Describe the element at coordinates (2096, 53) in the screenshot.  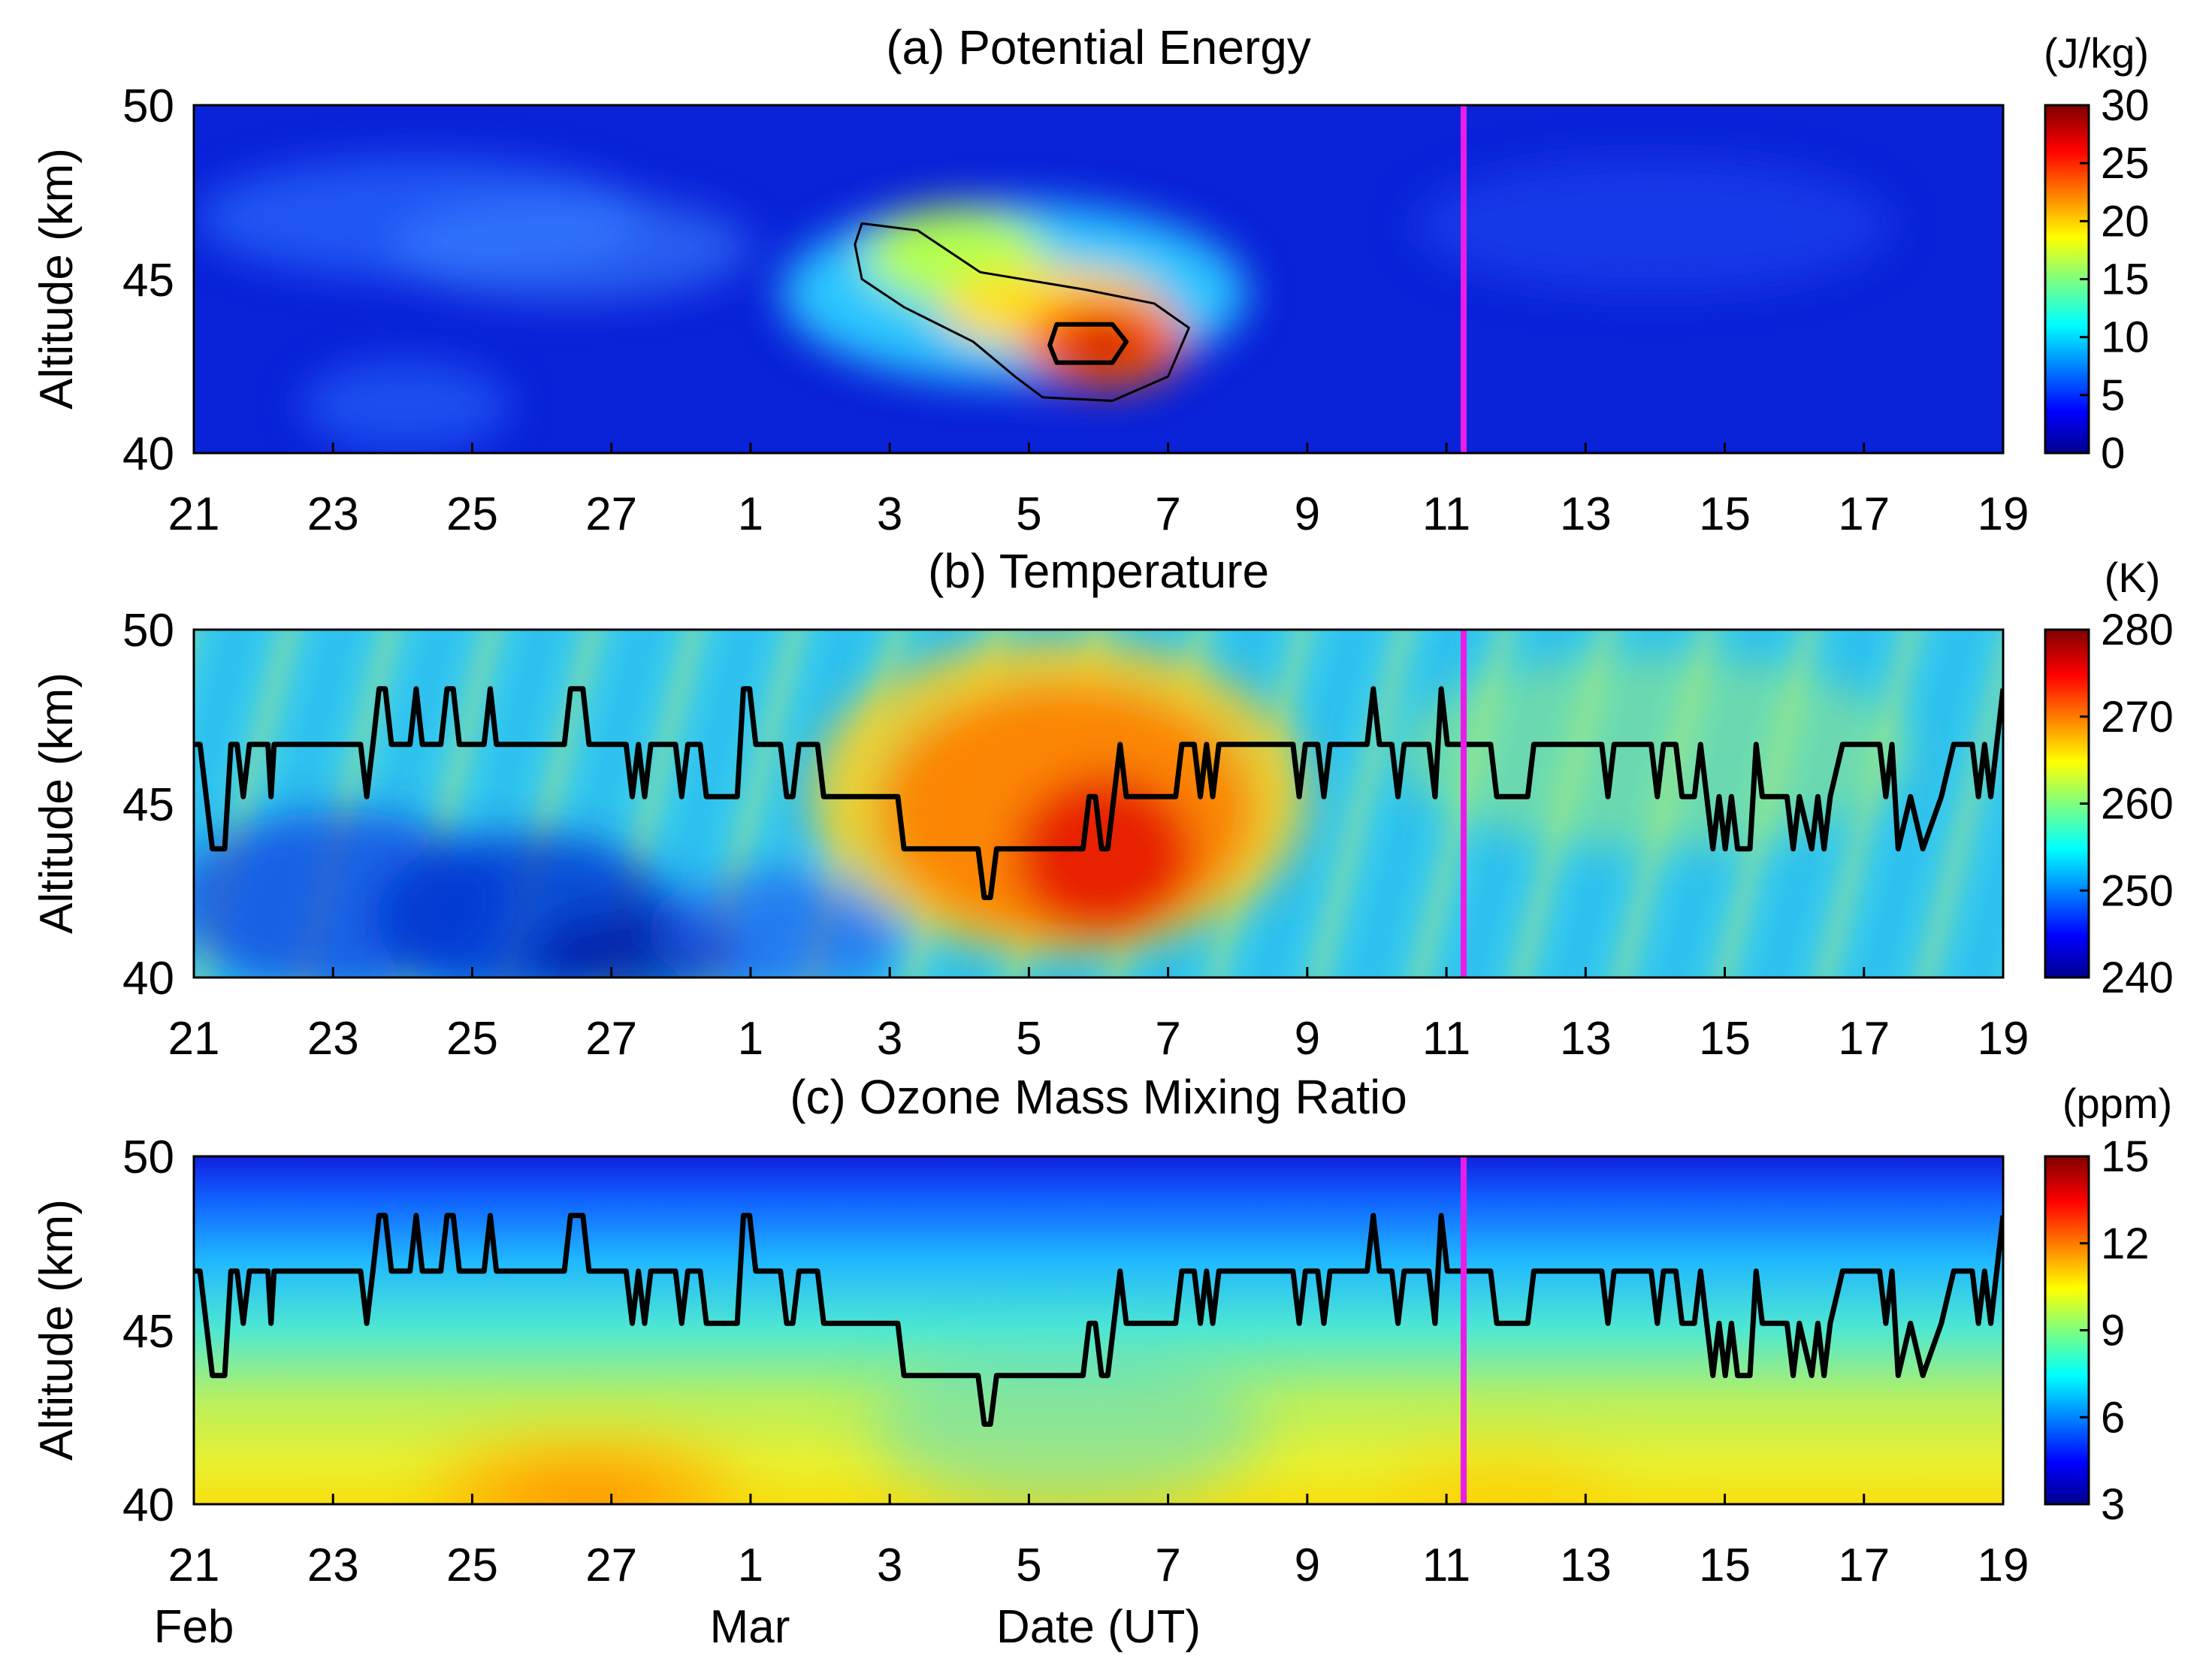
I see `panel-a-colorbar-unit: (J/kg)` at that location.